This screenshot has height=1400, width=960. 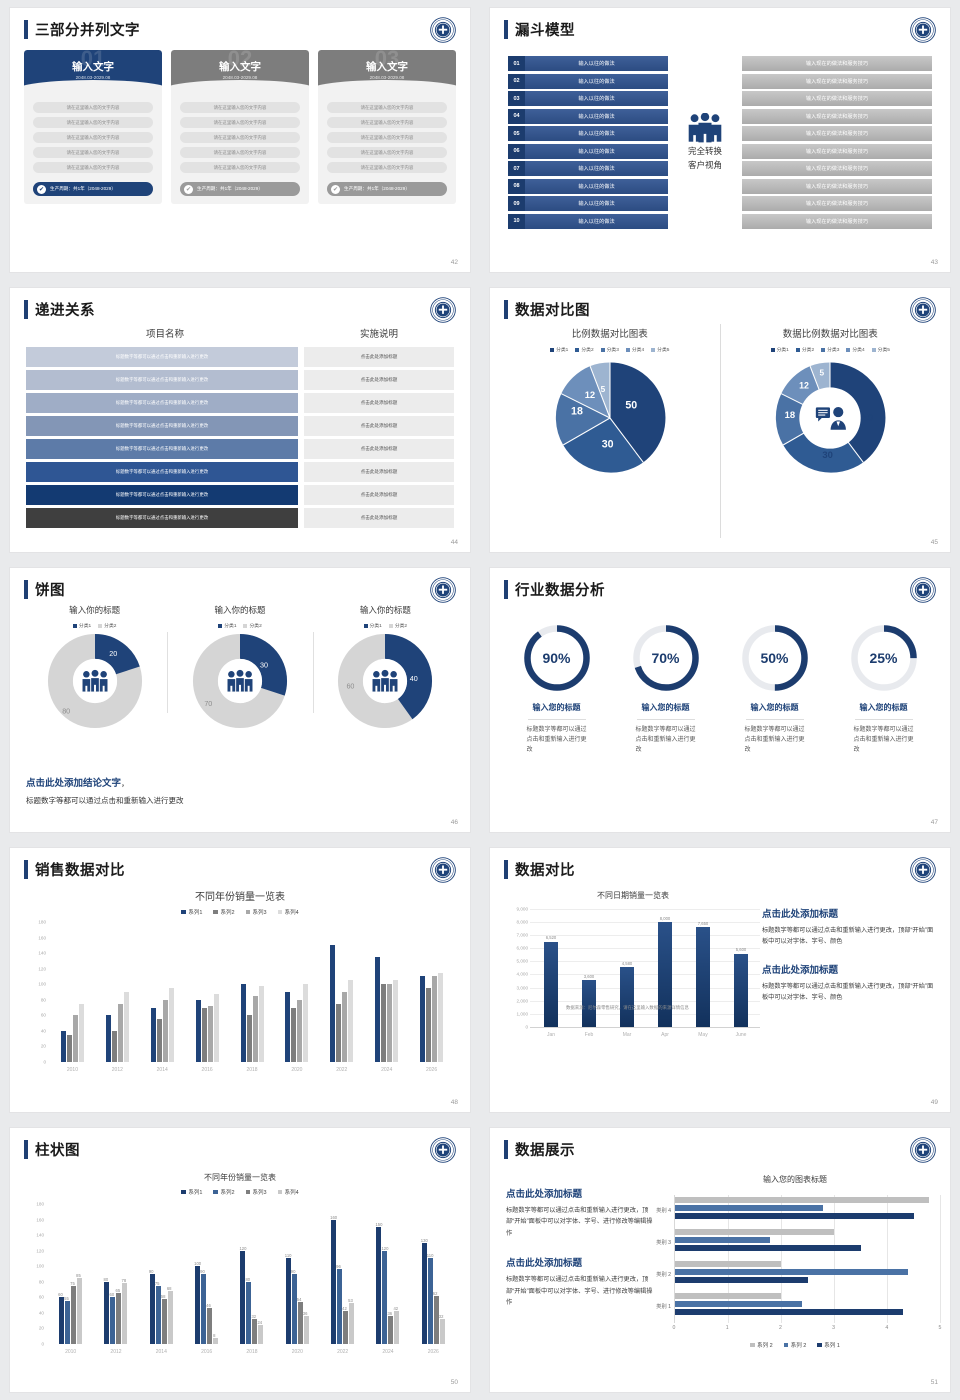 I want to click on donut-svg: 40 60, so click(x=385, y=681).